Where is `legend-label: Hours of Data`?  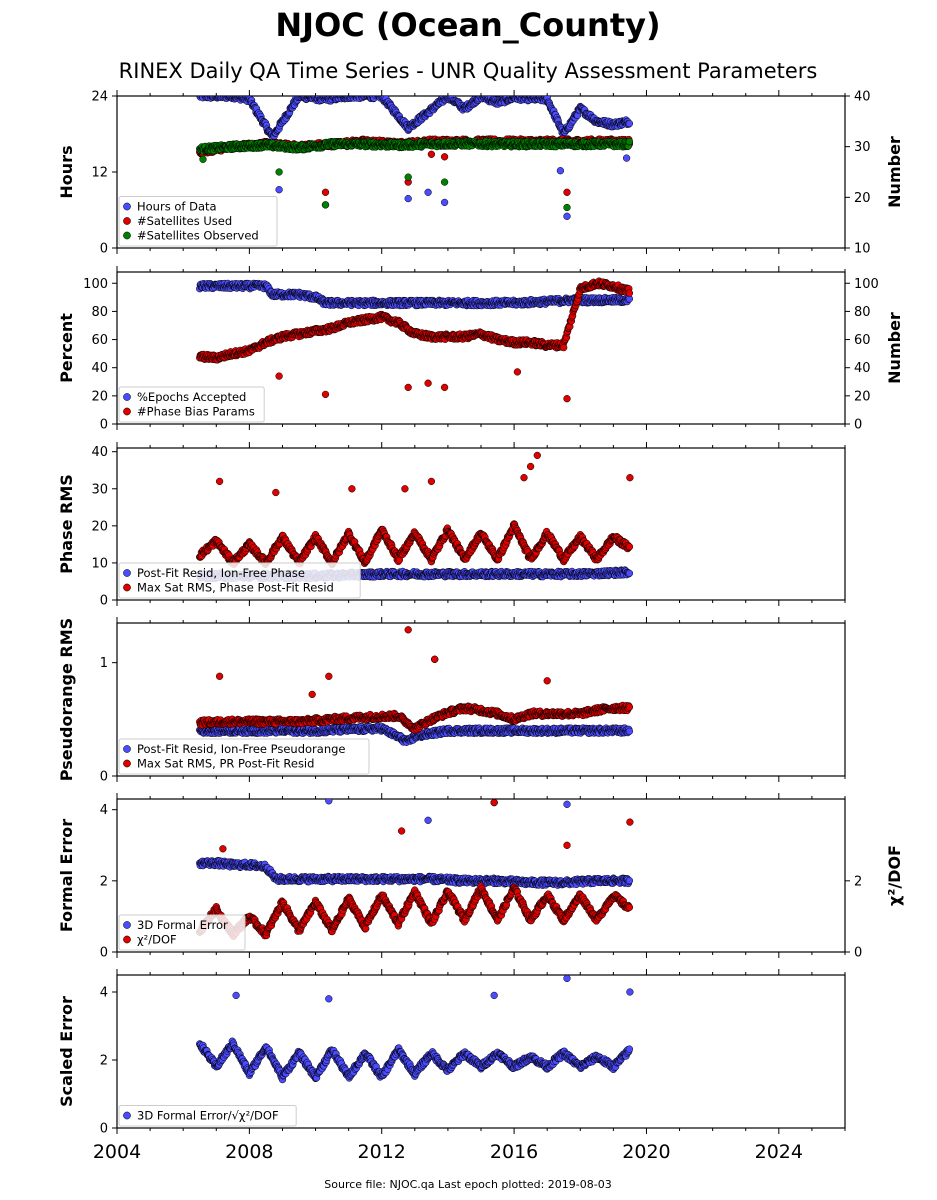 legend-label: Hours of Data is located at coordinates (177, 207).